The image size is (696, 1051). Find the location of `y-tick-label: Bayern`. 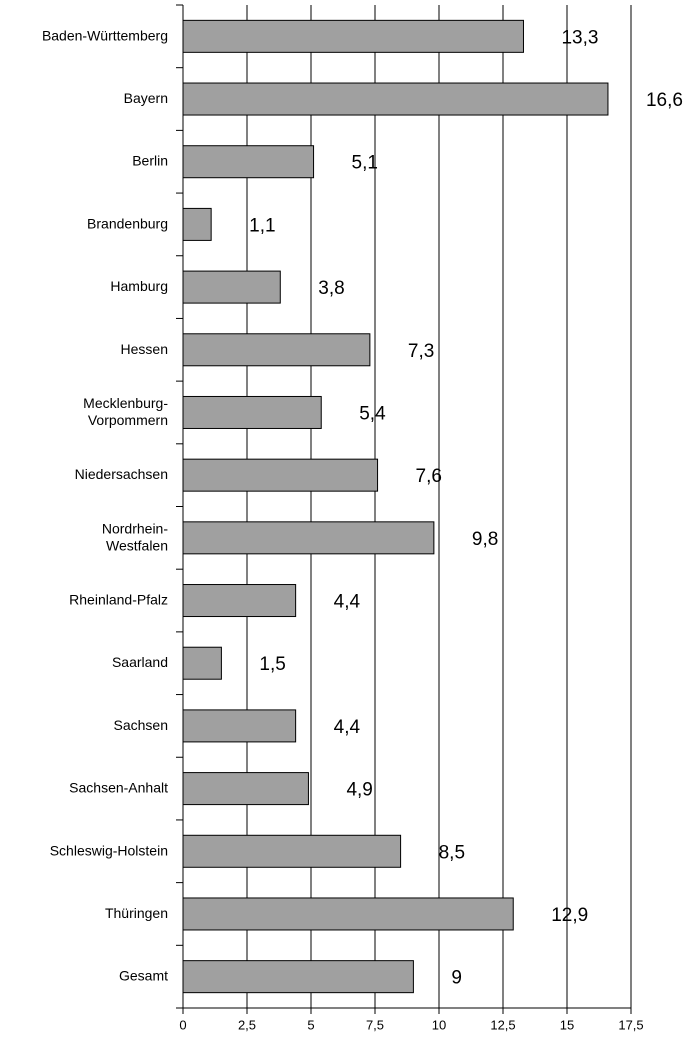

y-tick-label: Bayern is located at coordinates (146, 98).